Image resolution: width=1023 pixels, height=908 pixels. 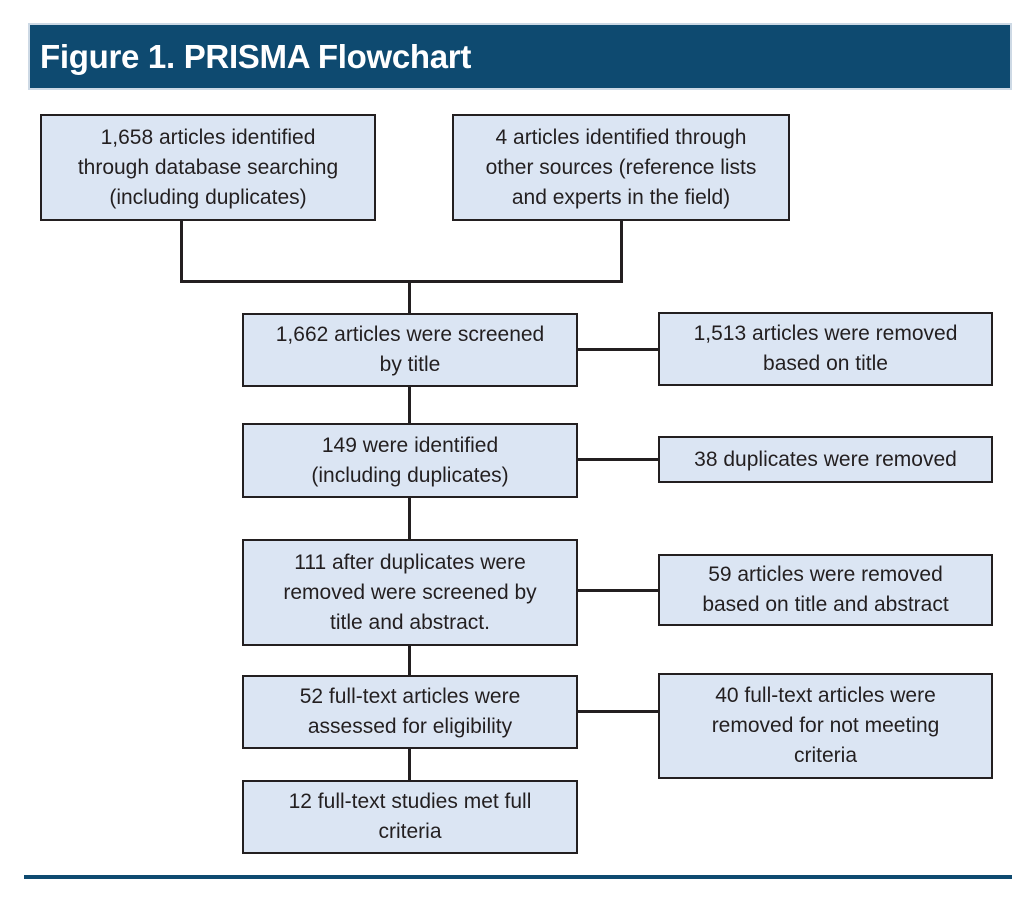 What do you see at coordinates (256, 56) in the screenshot?
I see `figure-title: Figure 1. PRISMA Flowchart` at bounding box center [256, 56].